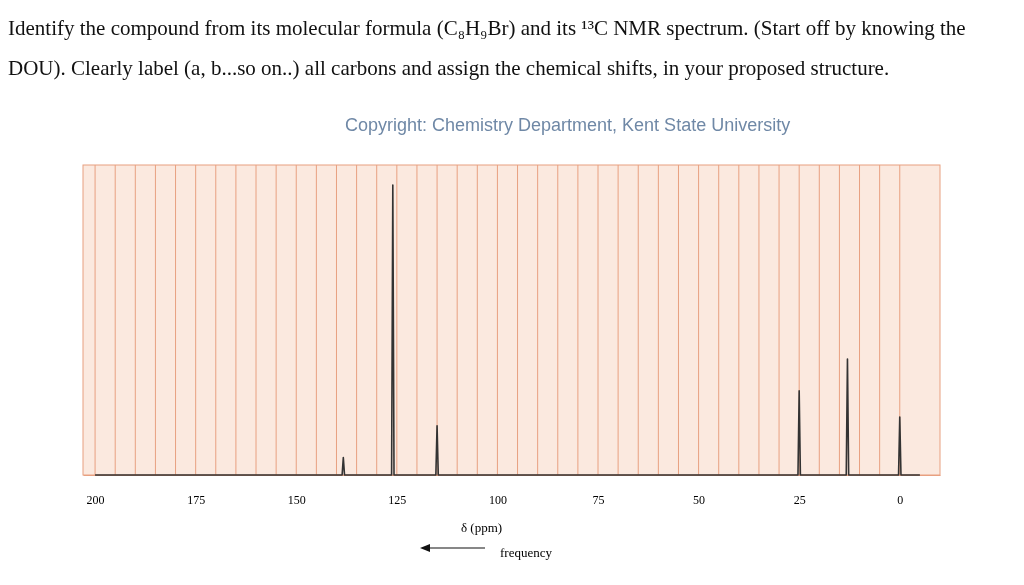 The height and width of the screenshot is (585, 1024). Describe the element at coordinates (95, 499) in the screenshot. I see `x-tick-label: 200` at that location.